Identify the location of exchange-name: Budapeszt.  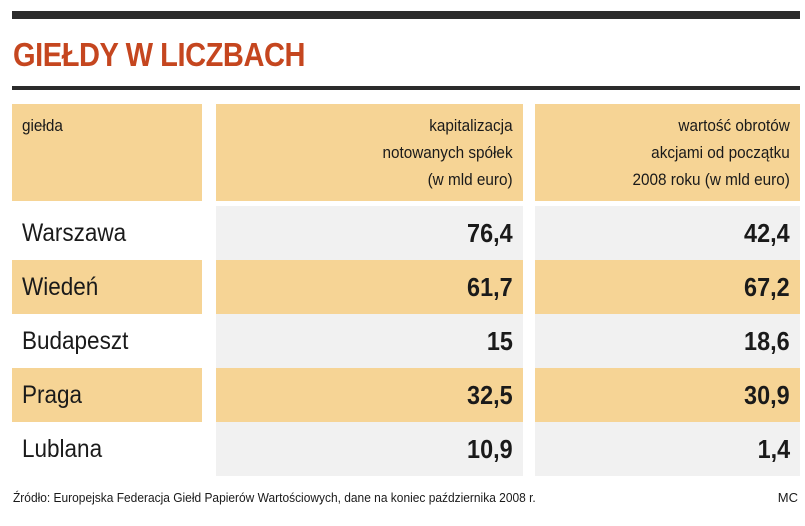
(75, 341).